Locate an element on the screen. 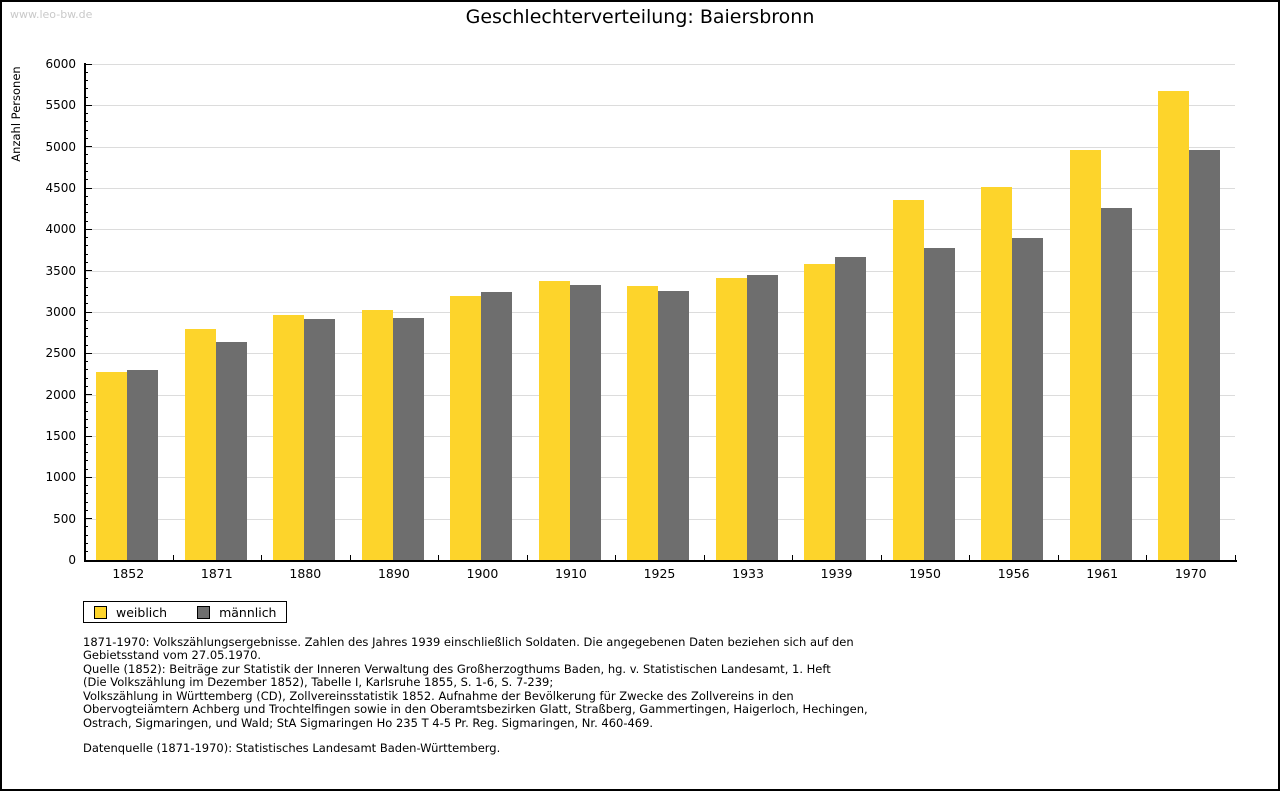  x-axis-label: 1925 is located at coordinates (659, 573).